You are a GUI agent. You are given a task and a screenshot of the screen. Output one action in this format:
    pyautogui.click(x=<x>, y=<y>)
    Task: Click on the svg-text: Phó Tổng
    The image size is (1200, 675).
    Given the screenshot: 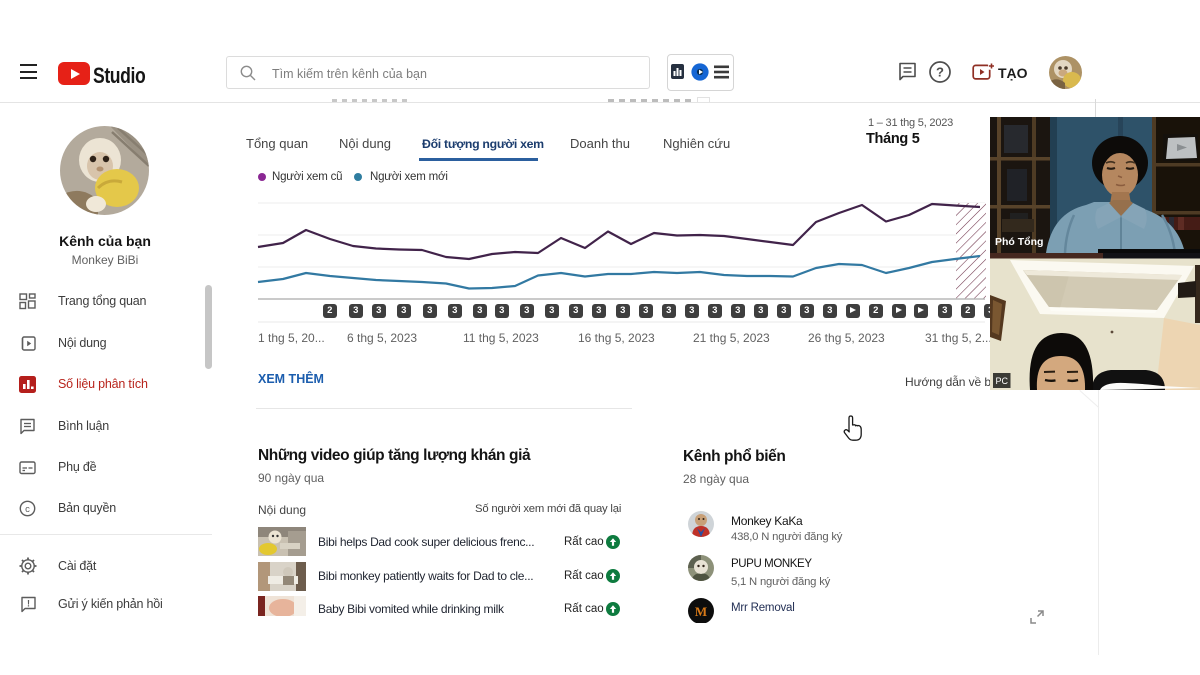 What is the action you would take?
    pyautogui.click(x=1019, y=242)
    